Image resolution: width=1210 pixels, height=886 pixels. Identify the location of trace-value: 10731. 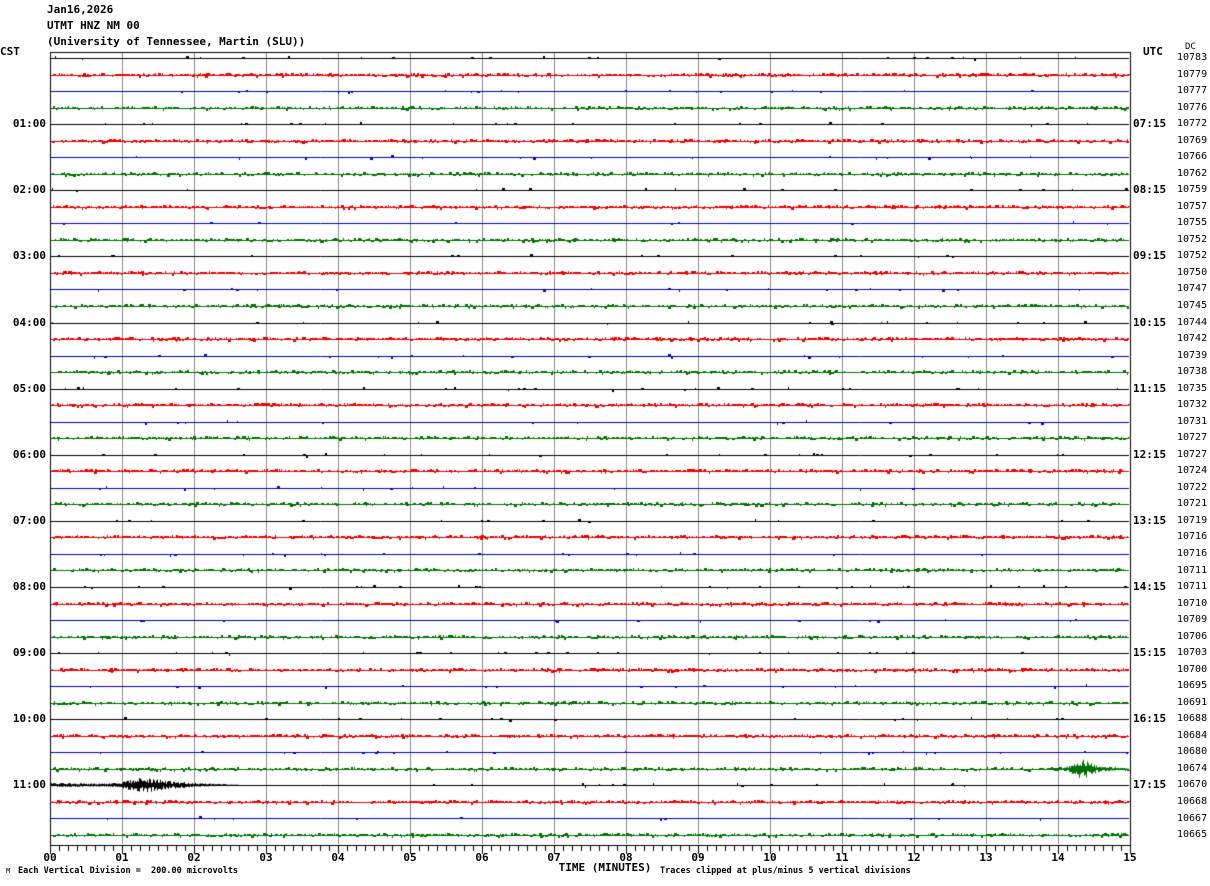
(1192, 421).